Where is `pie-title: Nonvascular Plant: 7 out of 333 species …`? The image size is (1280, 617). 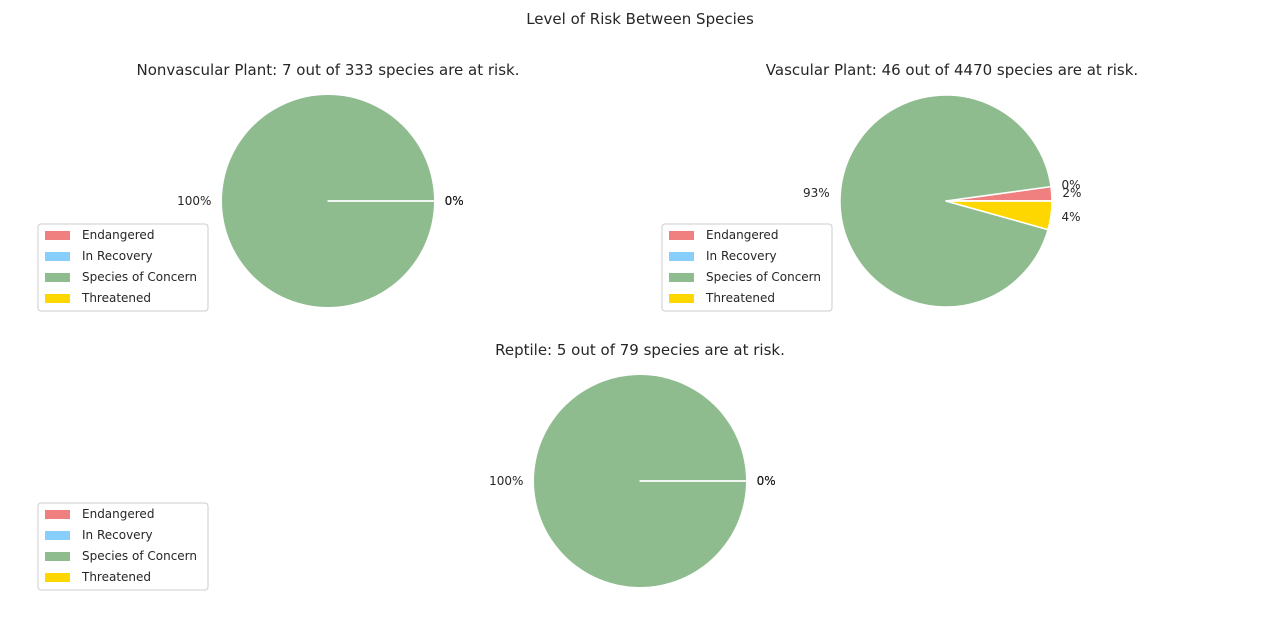 pie-title: Nonvascular Plant: 7 out of 333 species … is located at coordinates (328, 70).